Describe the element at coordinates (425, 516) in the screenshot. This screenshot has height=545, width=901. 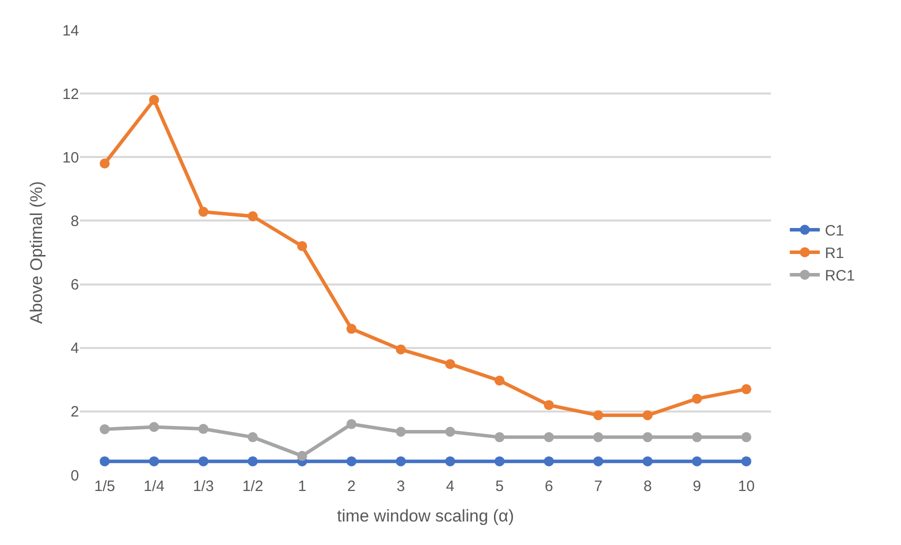
I see `x-axis-title: time window scaling (α)` at that location.